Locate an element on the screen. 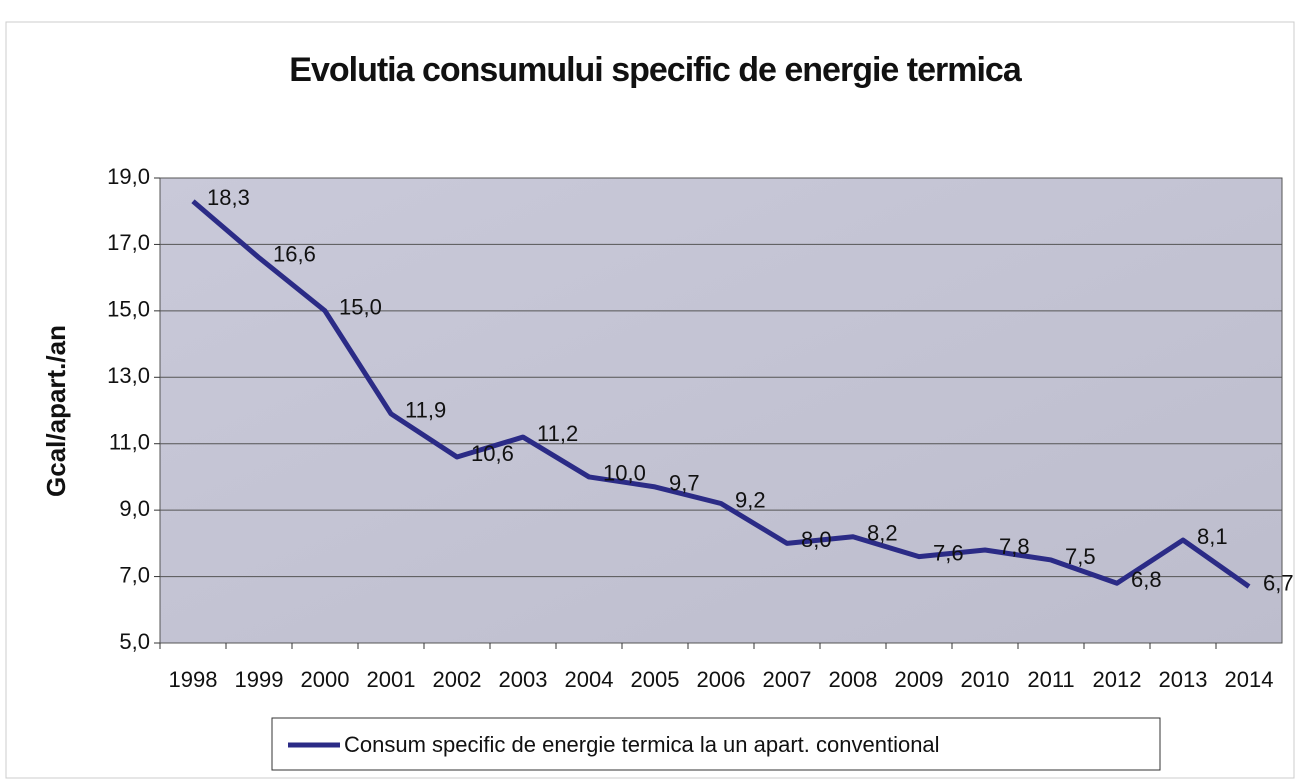  x-tick-label: 2000 is located at coordinates (325, 679).